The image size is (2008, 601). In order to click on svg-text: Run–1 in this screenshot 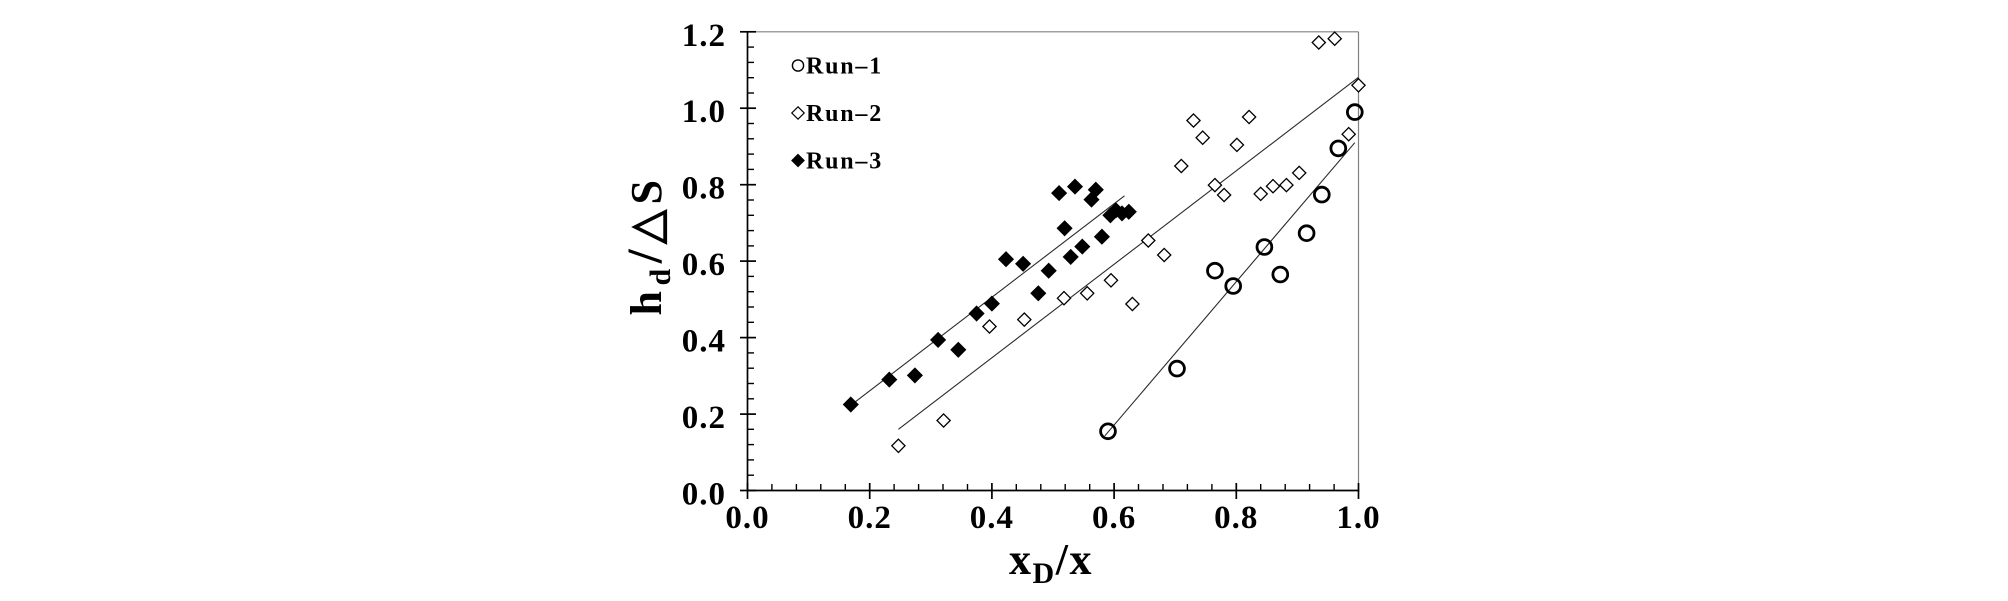, I will do `click(844, 67)`.